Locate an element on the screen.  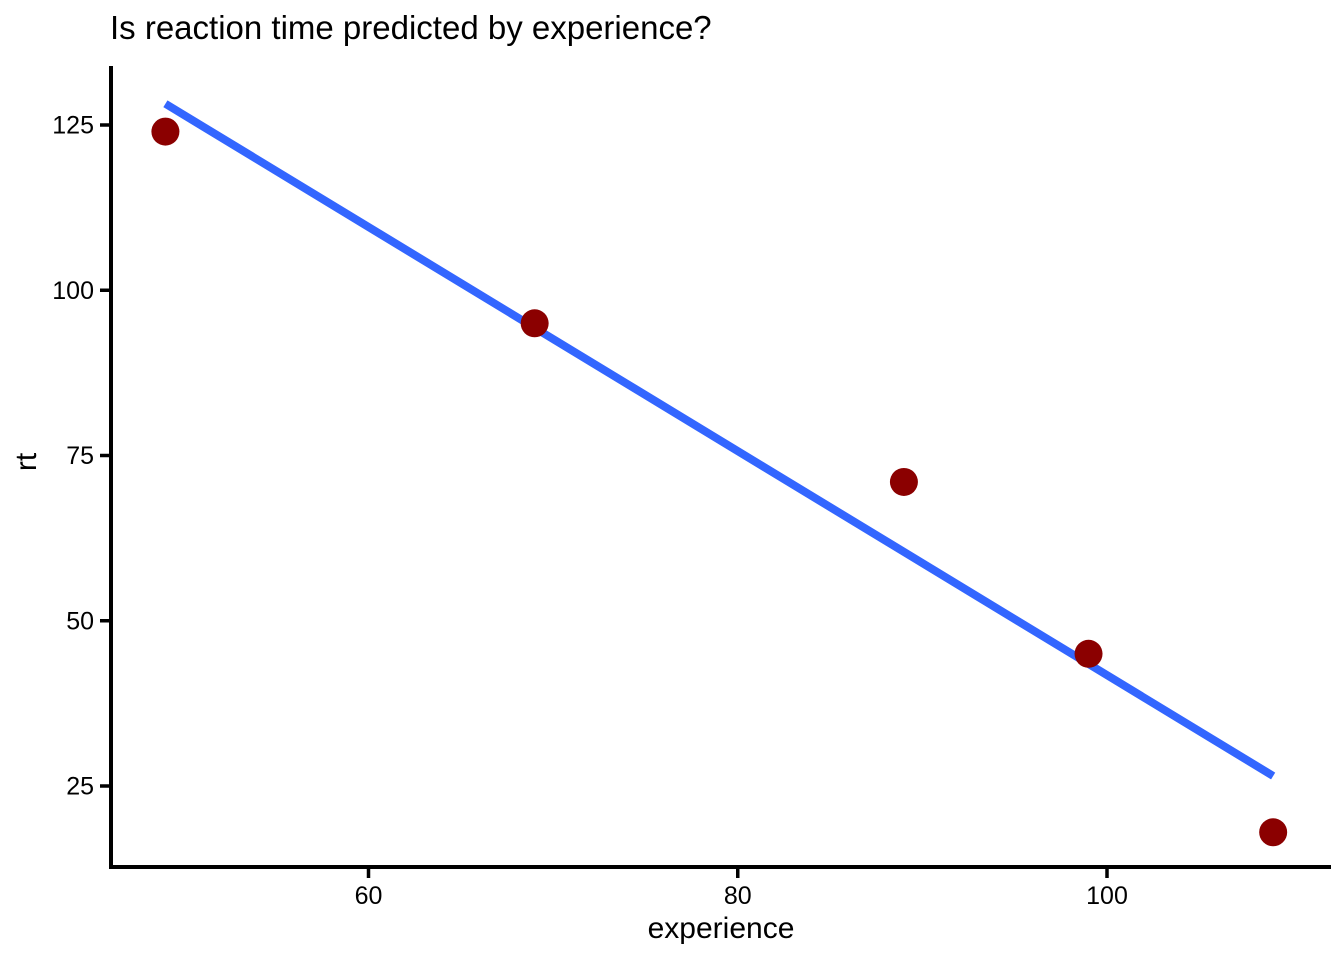
x-tick-label: 60 is located at coordinates (369, 896).